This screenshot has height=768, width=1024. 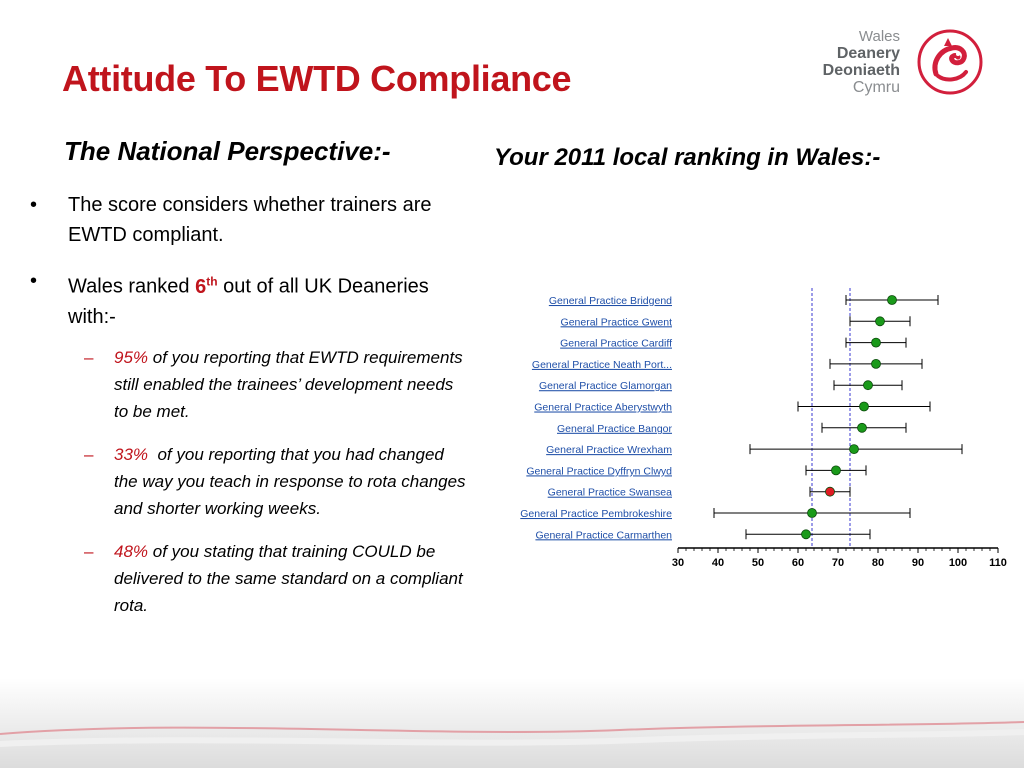 I want to click on x-tick-label: 50, so click(x=758, y=563).